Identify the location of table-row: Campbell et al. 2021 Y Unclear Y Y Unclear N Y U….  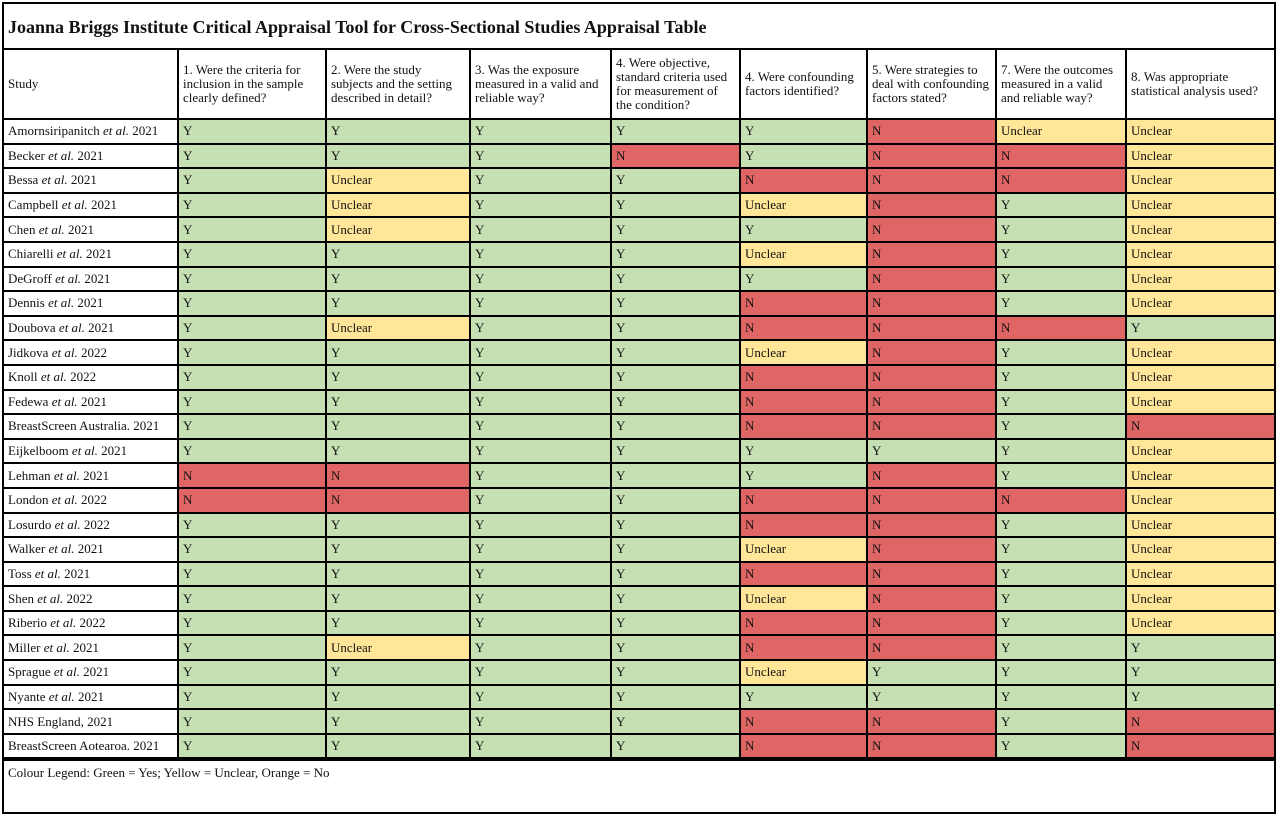
(639, 205).